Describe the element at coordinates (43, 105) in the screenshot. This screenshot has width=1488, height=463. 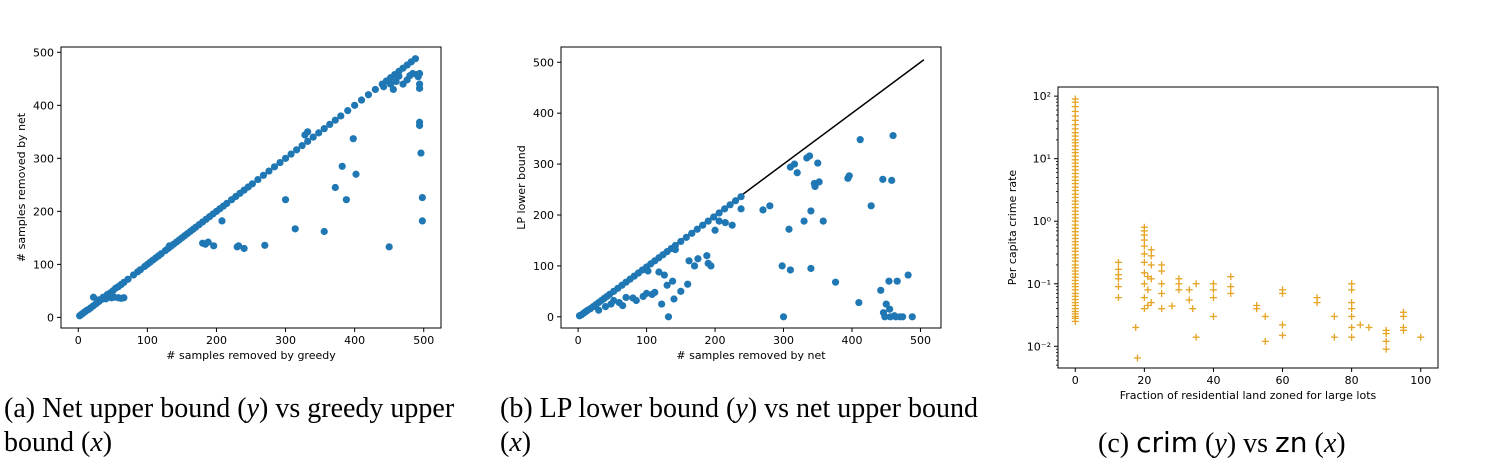
I see `y-tick-label: 400` at that location.